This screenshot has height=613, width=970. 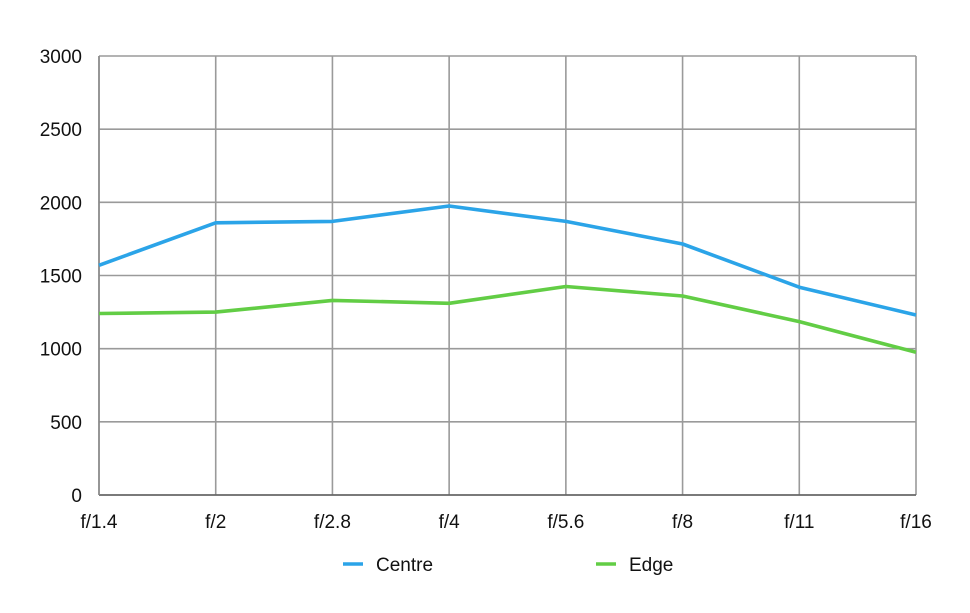 I want to click on x-tick-label: f/1.4, so click(x=99, y=522).